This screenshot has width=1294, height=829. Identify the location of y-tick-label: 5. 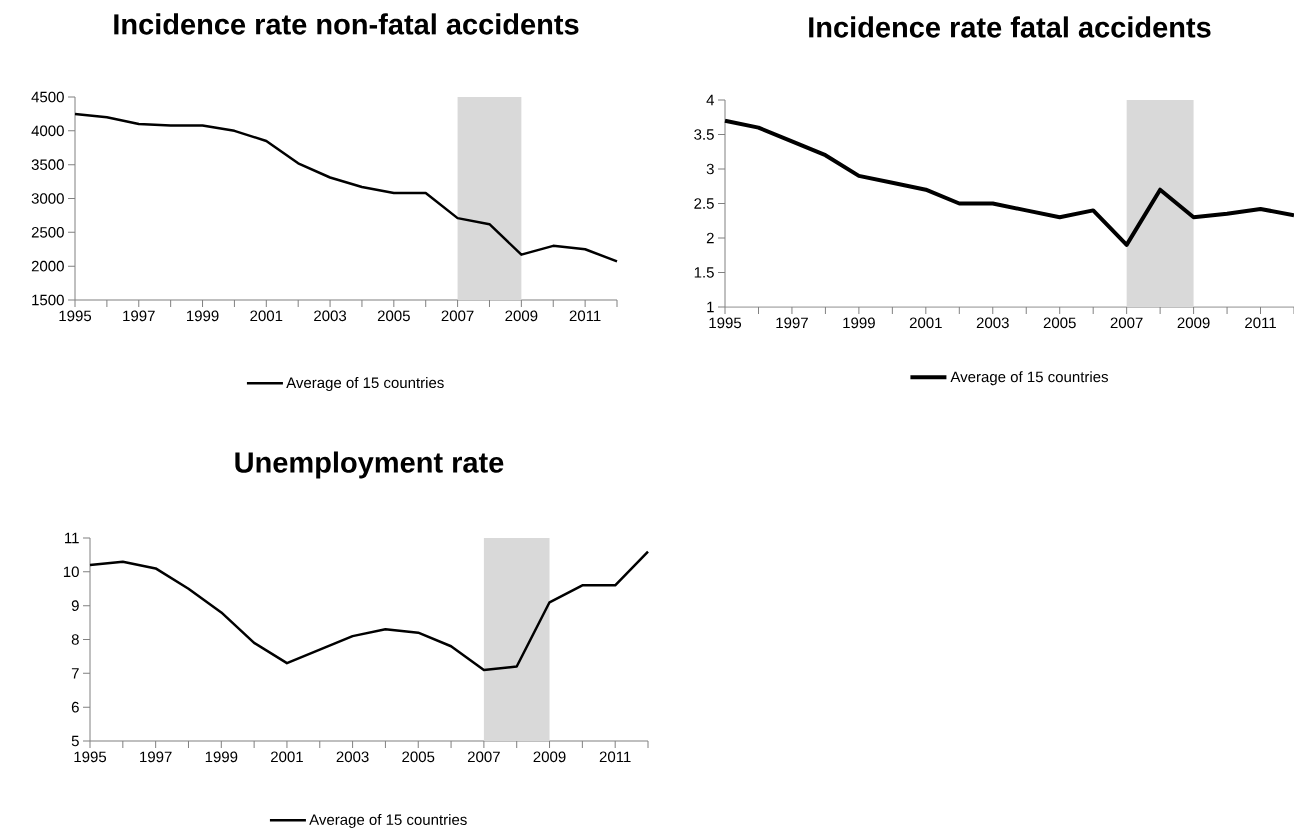
(75, 741).